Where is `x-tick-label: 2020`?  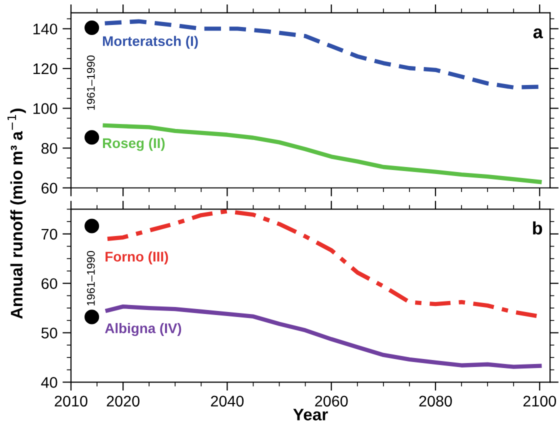 x-tick-label: 2020 is located at coordinates (123, 401).